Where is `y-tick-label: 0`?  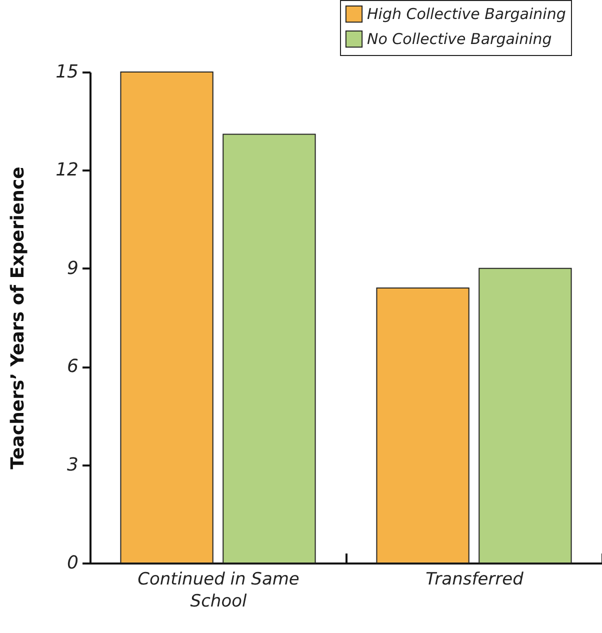
y-tick-label: 0 is located at coordinates (72, 563).